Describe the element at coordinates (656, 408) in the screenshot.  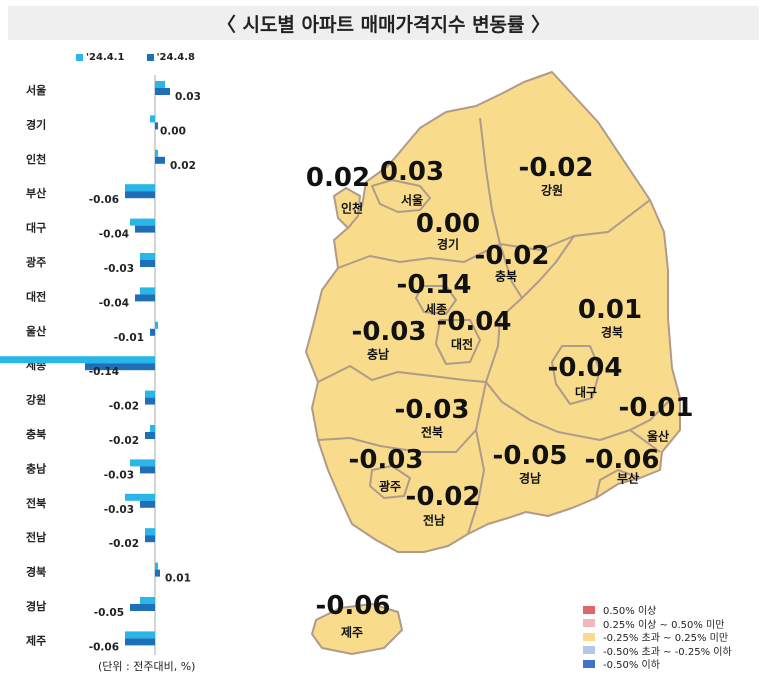
I see `map-value-울산: -0.01` at that location.